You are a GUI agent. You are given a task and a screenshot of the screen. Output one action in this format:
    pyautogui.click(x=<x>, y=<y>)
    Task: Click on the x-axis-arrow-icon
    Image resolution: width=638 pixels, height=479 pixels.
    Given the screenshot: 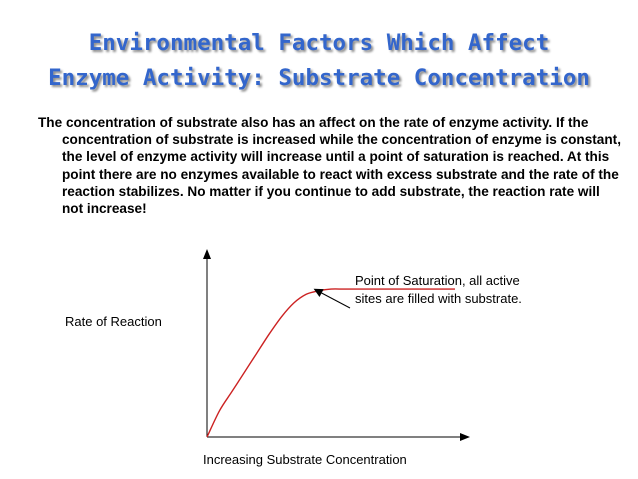 What is the action you would take?
    pyautogui.click(x=465, y=437)
    